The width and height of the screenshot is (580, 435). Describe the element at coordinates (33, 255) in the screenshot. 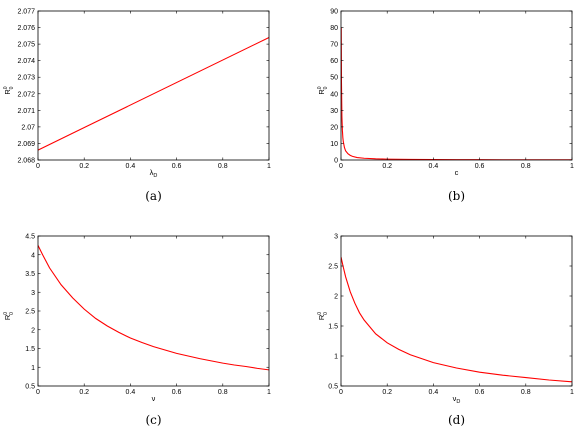

I see `y-tick-label: 4` at that location.